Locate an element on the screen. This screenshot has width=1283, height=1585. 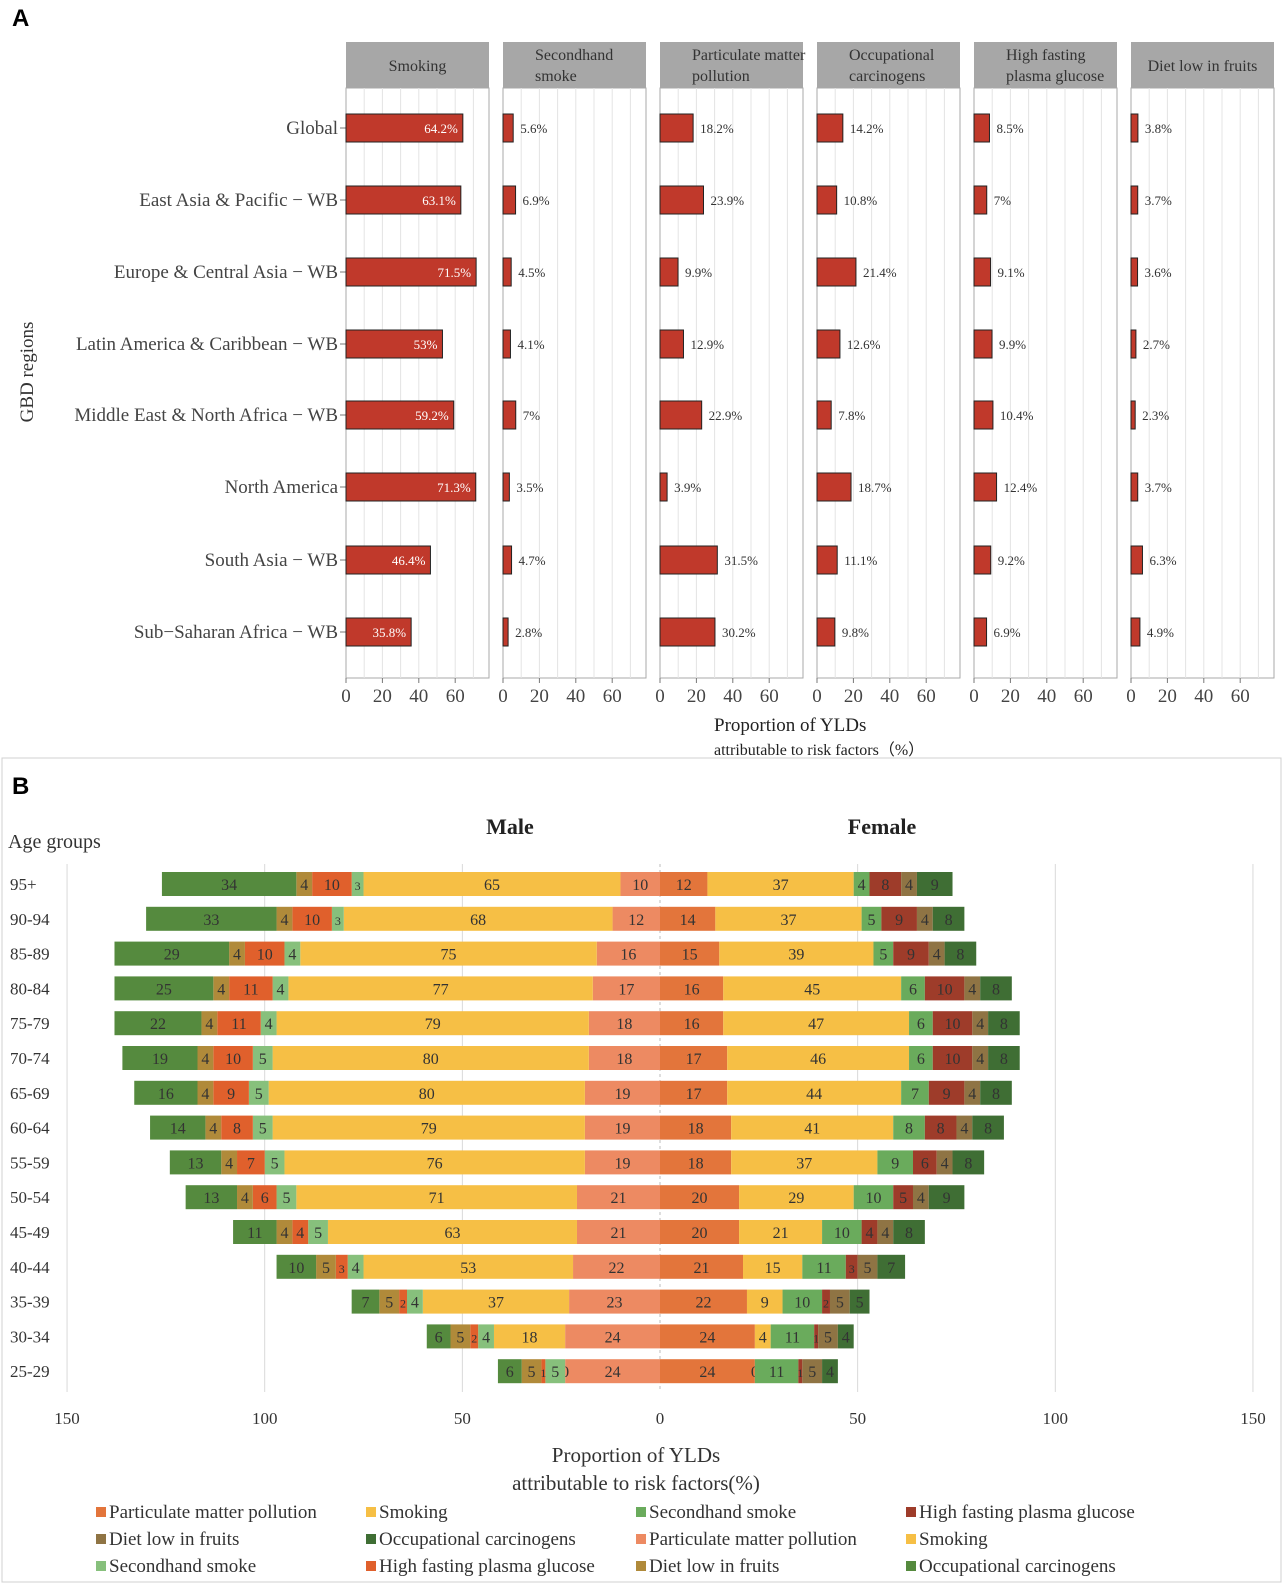
male-title: Male is located at coordinates (510, 826).